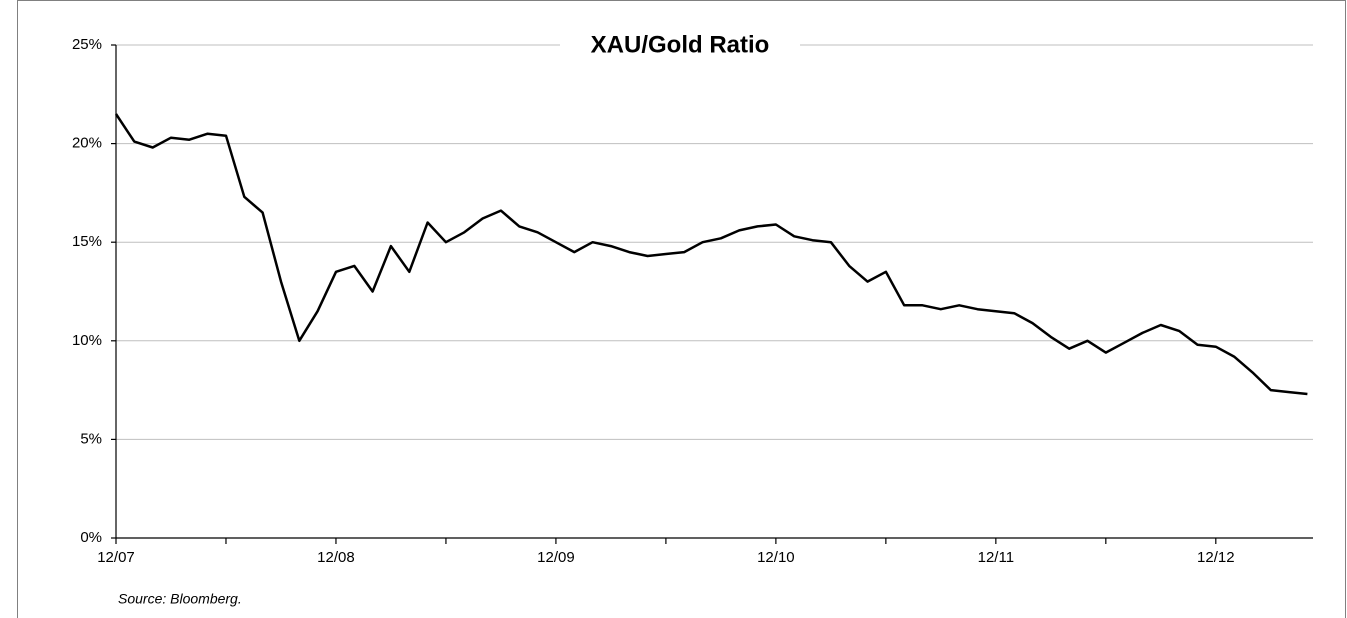 The image size is (1347, 618). Describe the element at coordinates (996, 557) in the screenshot. I see `x-tick-label: 12/11` at that location.